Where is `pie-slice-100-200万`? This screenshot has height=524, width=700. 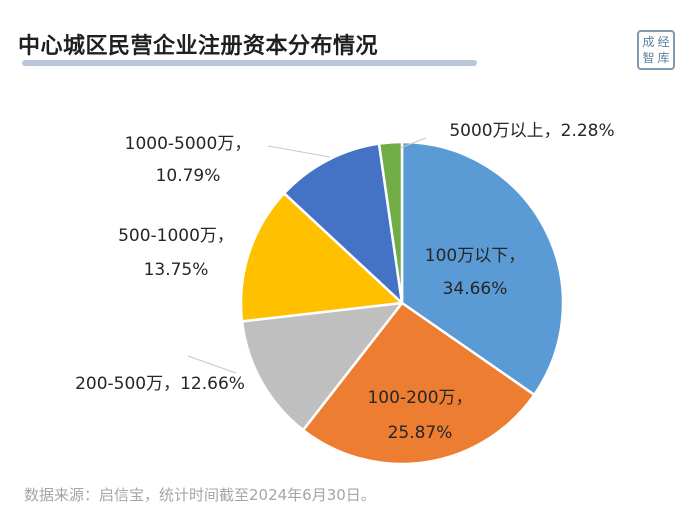 pie-slice-100-200万 is located at coordinates (418, 383).